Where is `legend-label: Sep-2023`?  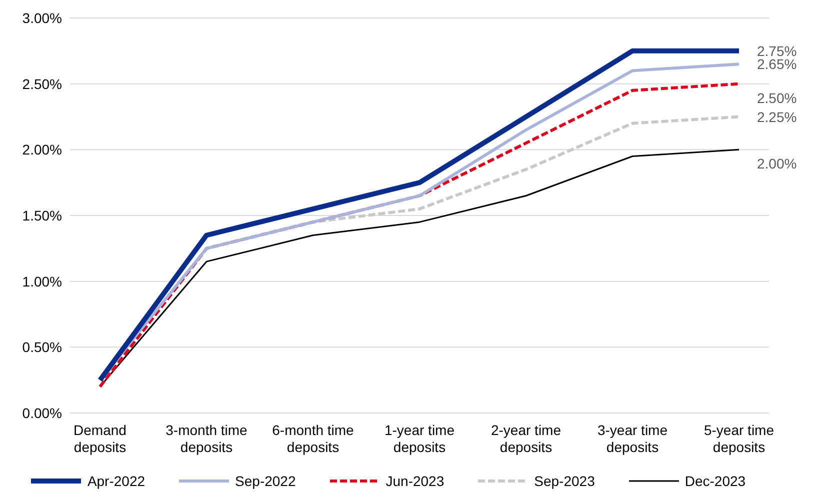 legend-label: Sep-2023 is located at coordinates (564, 481).